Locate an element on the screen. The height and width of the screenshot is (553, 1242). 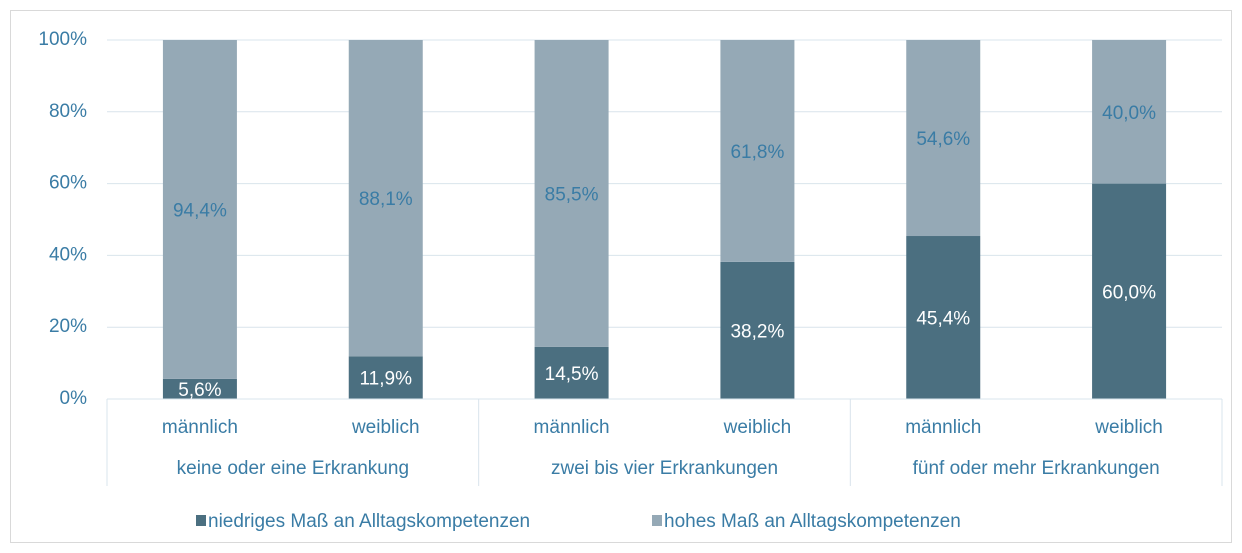
data-label: 45,4% is located at coordinates (943, 319).